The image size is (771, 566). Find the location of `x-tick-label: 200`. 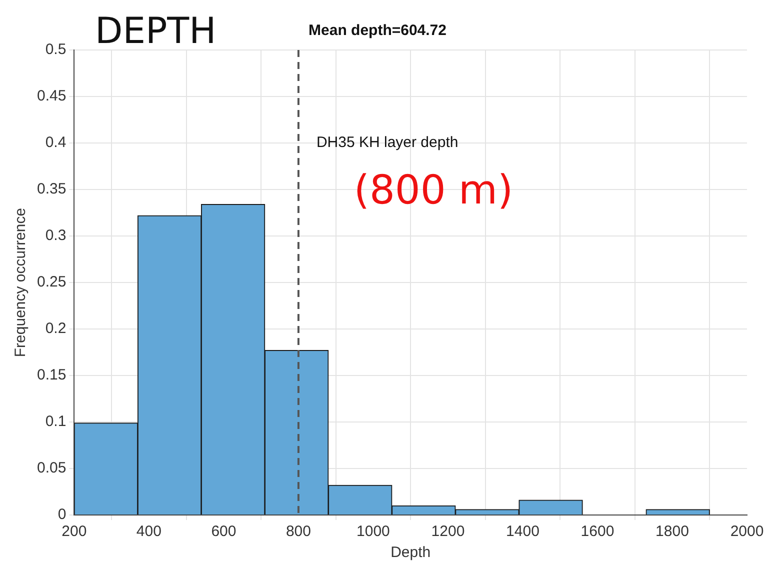

x-tick-label: 200 is located at coordinates (74, 531).